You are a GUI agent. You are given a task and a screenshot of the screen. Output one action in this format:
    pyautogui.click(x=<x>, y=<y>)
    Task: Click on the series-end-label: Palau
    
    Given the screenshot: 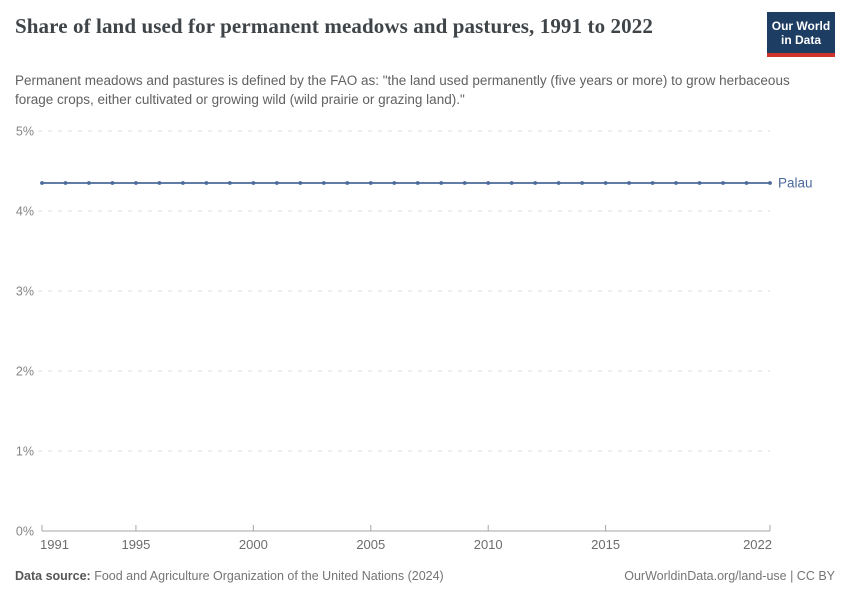 What is the action you would take?
    pyautogui.click(x=795, y=183)
    